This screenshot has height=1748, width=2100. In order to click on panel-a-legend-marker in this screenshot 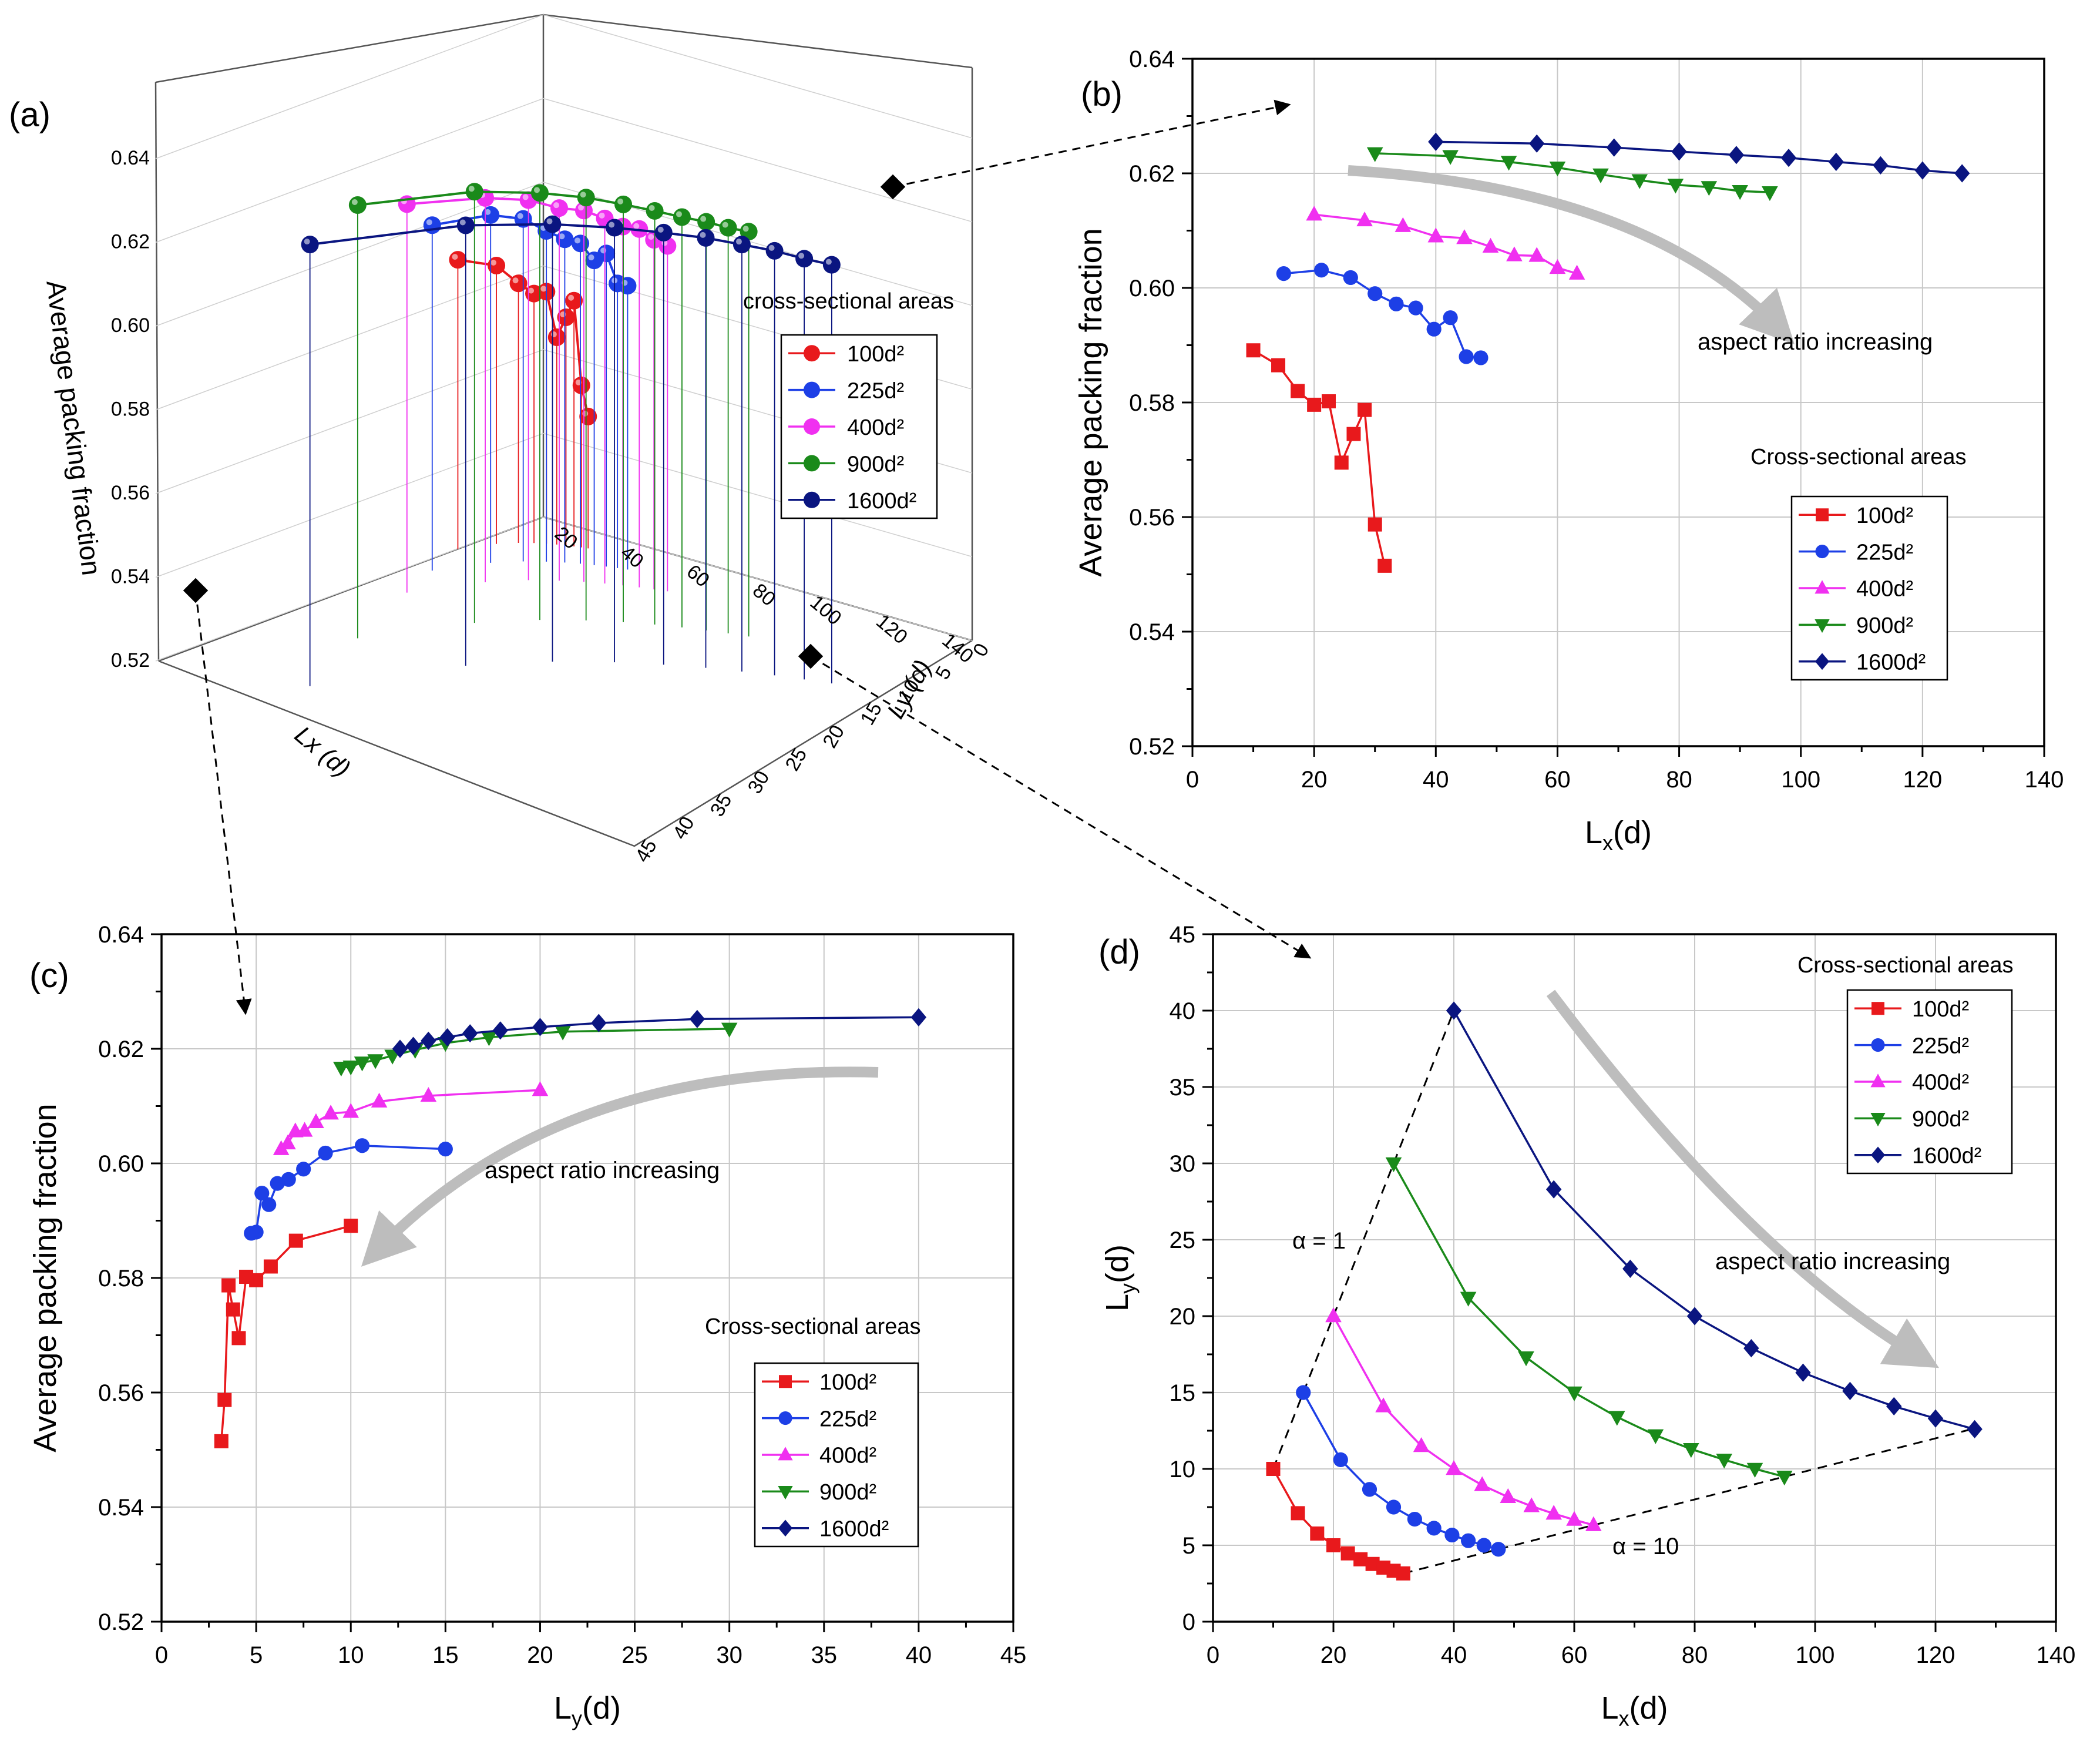, I will do `click(812, 464)`.